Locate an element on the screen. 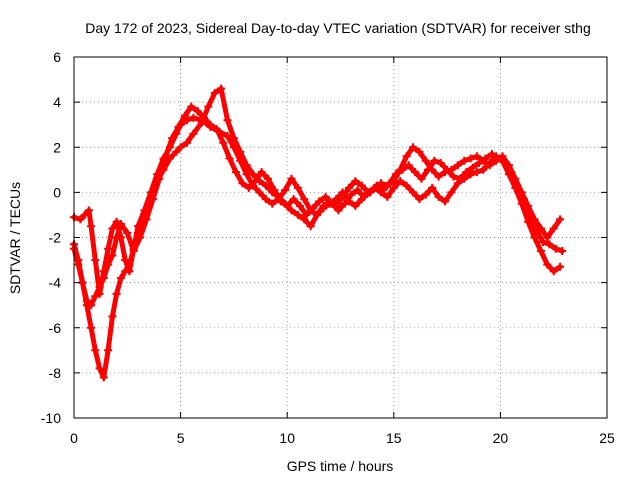 The height and width of the screenshot is (480, 640). y-tick-label: 2 is located at coordinates (57, 147).